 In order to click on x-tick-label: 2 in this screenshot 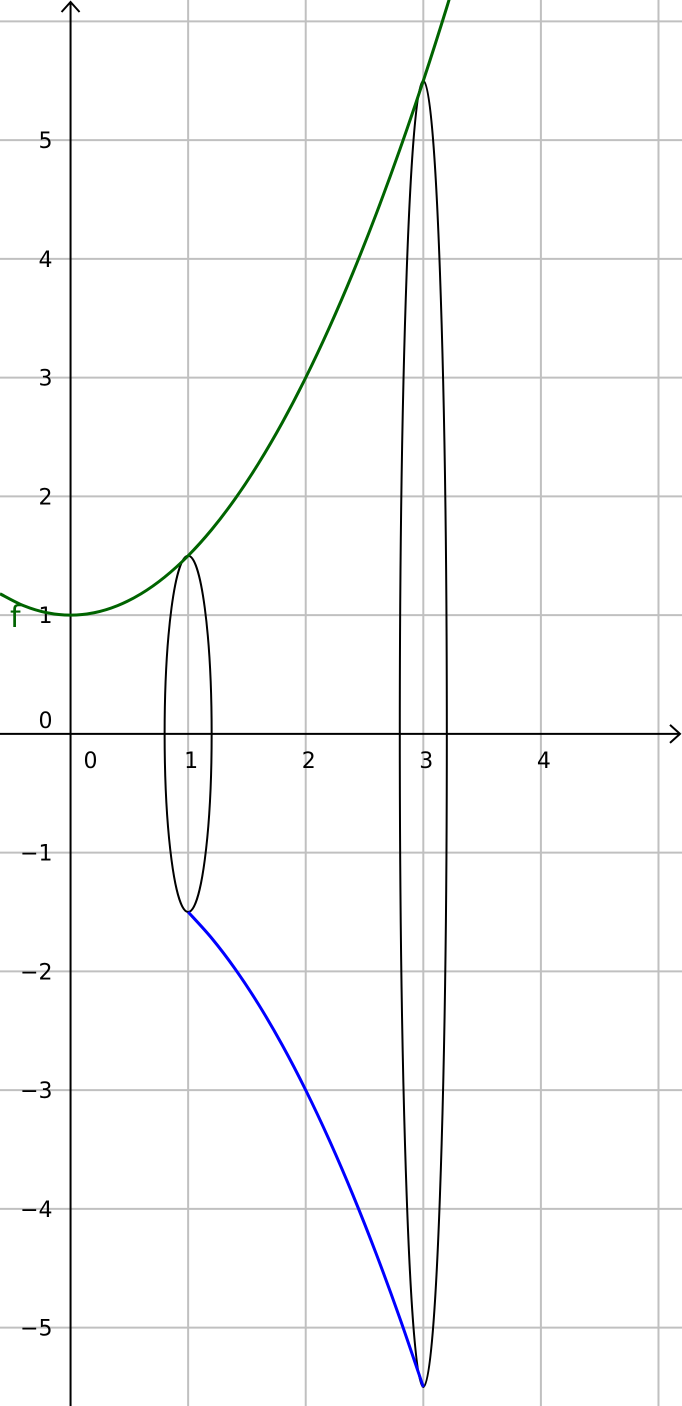, I will do `click(309, 761)`.